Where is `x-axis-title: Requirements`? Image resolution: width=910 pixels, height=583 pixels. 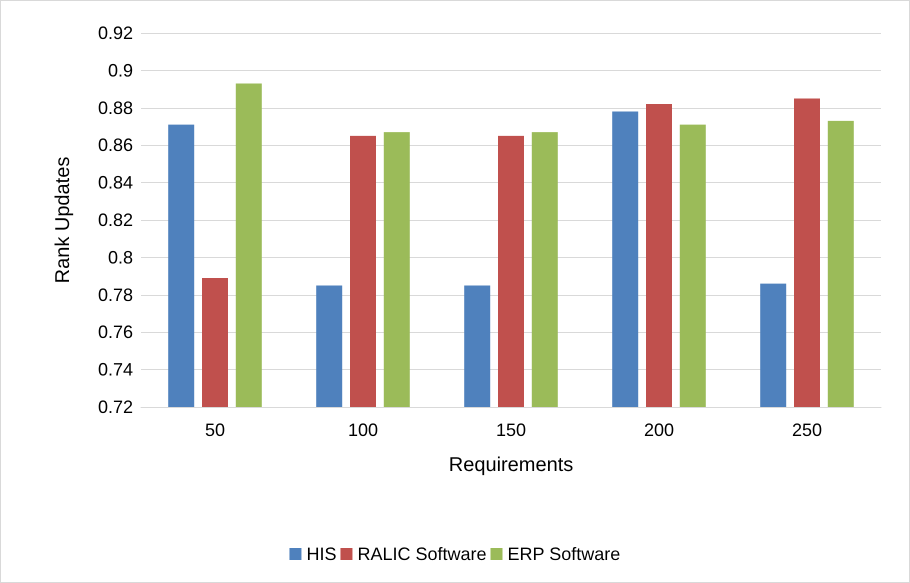
x-axis-title: Requirements is located at coordinates (511, 465).